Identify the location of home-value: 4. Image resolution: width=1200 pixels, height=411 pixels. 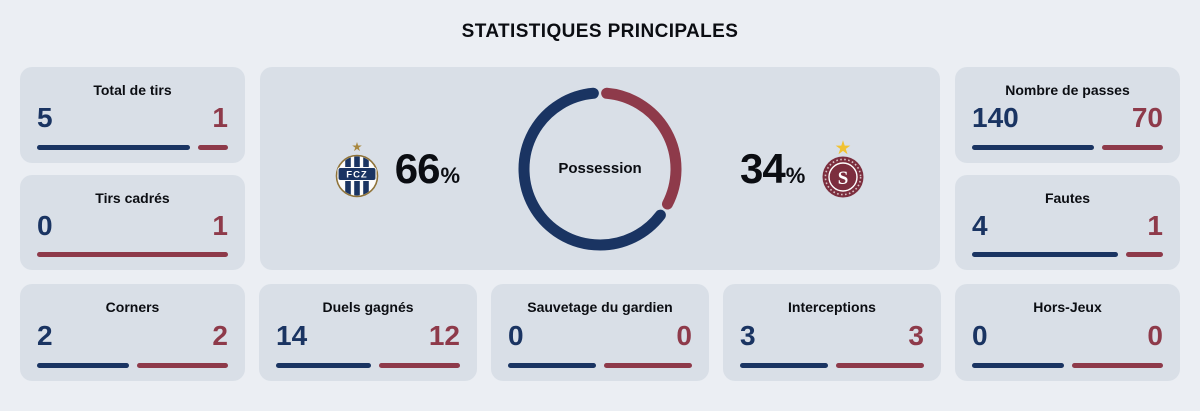
(980, 225).